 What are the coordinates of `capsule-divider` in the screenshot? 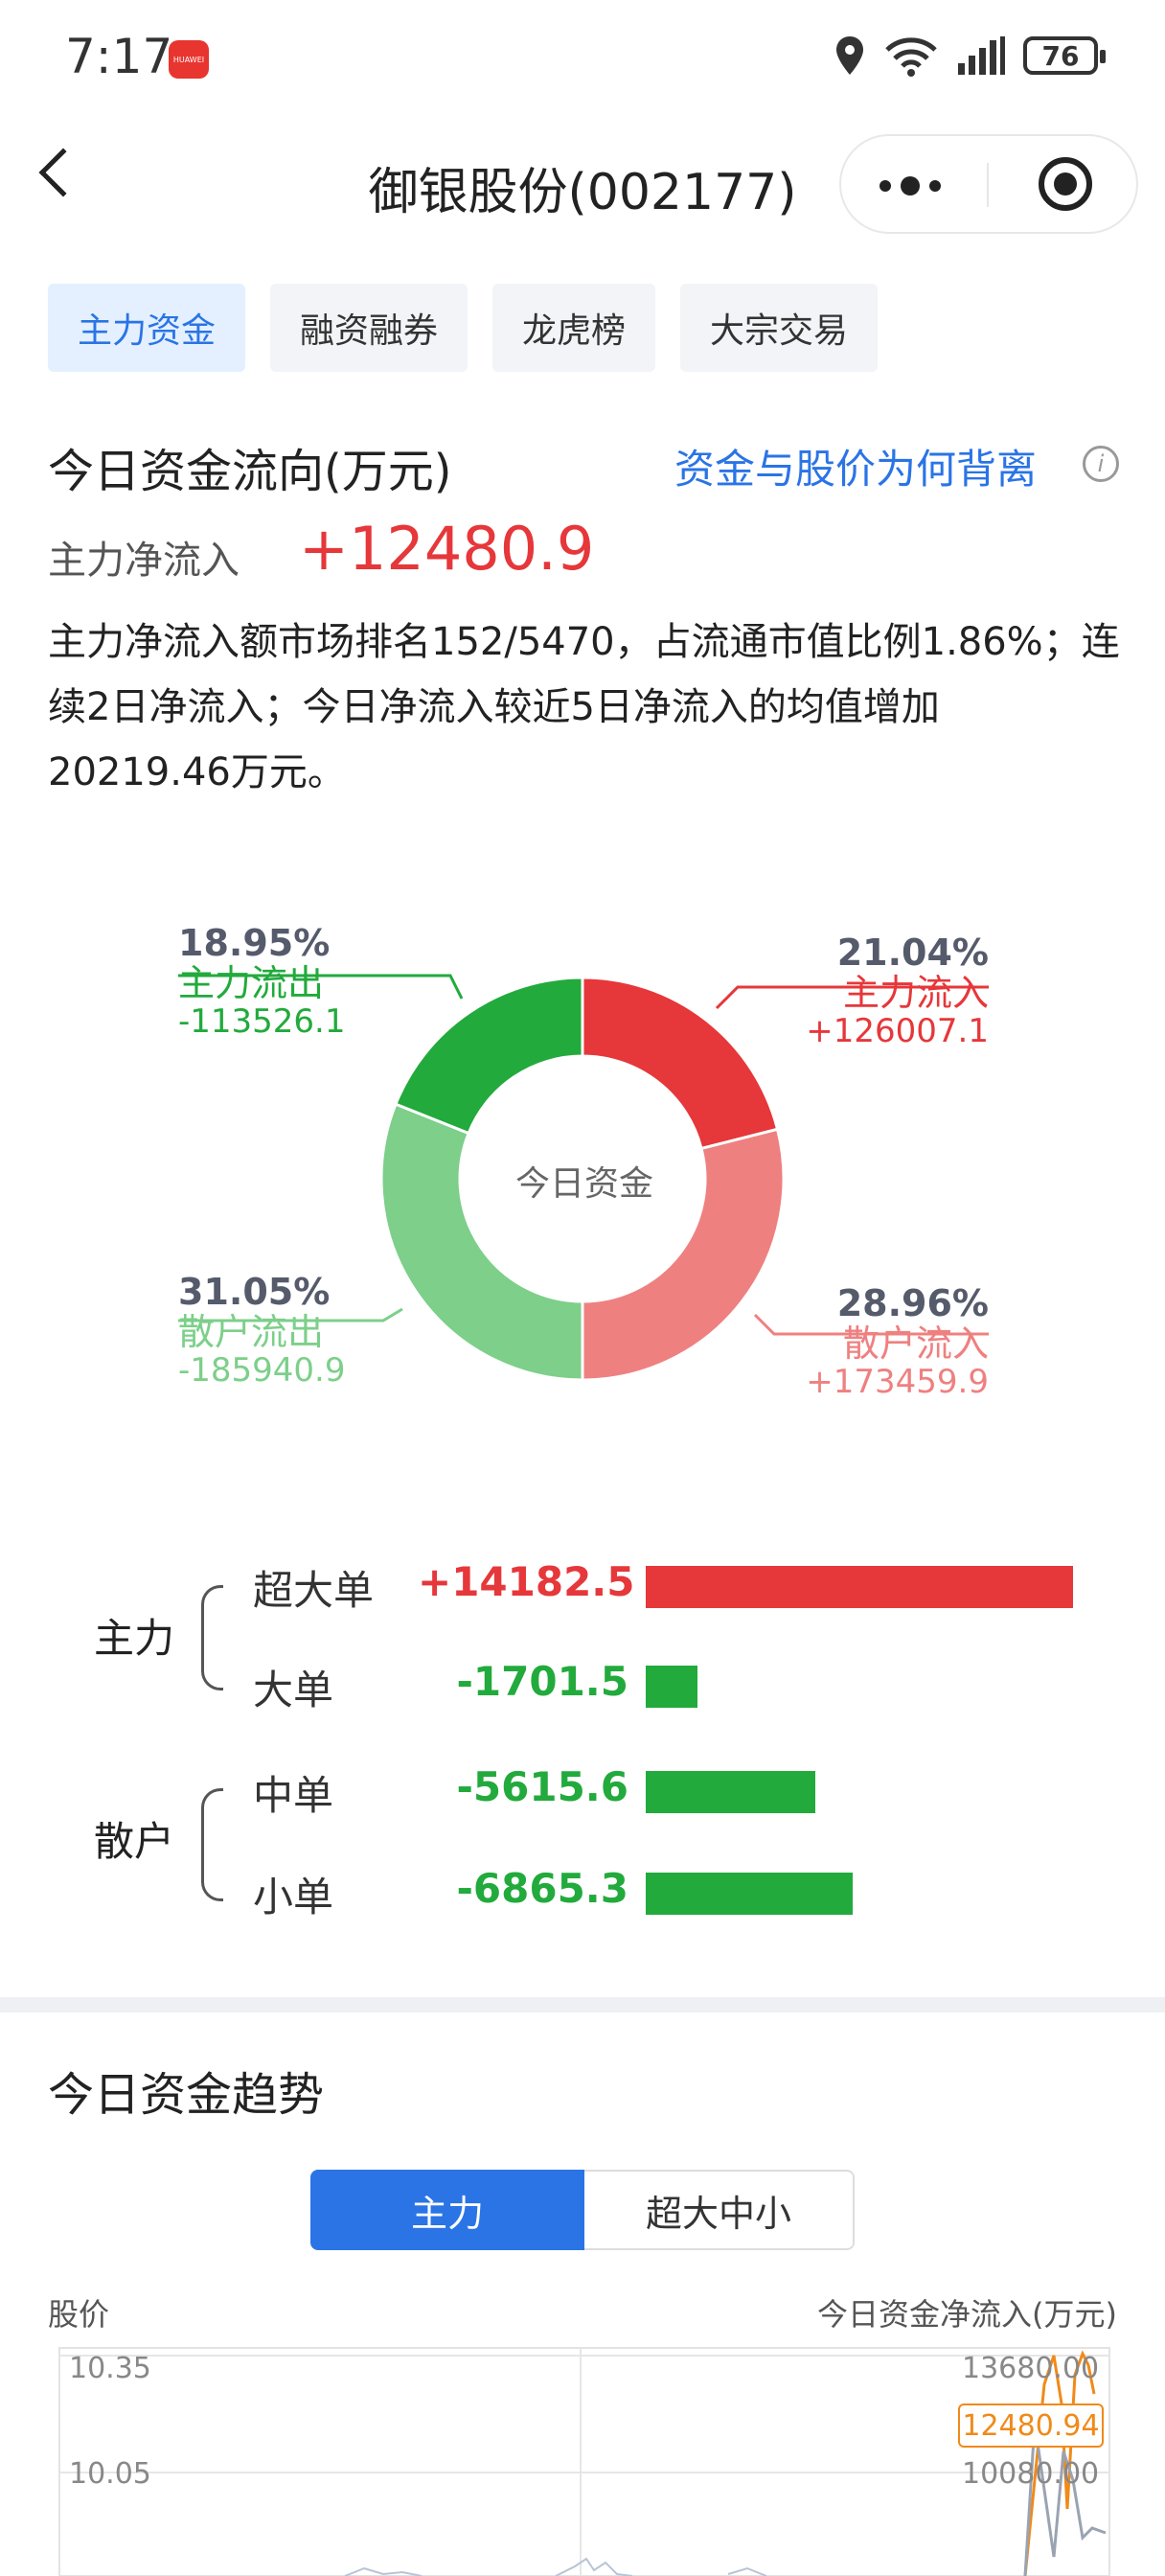 It's located at (988, 185).